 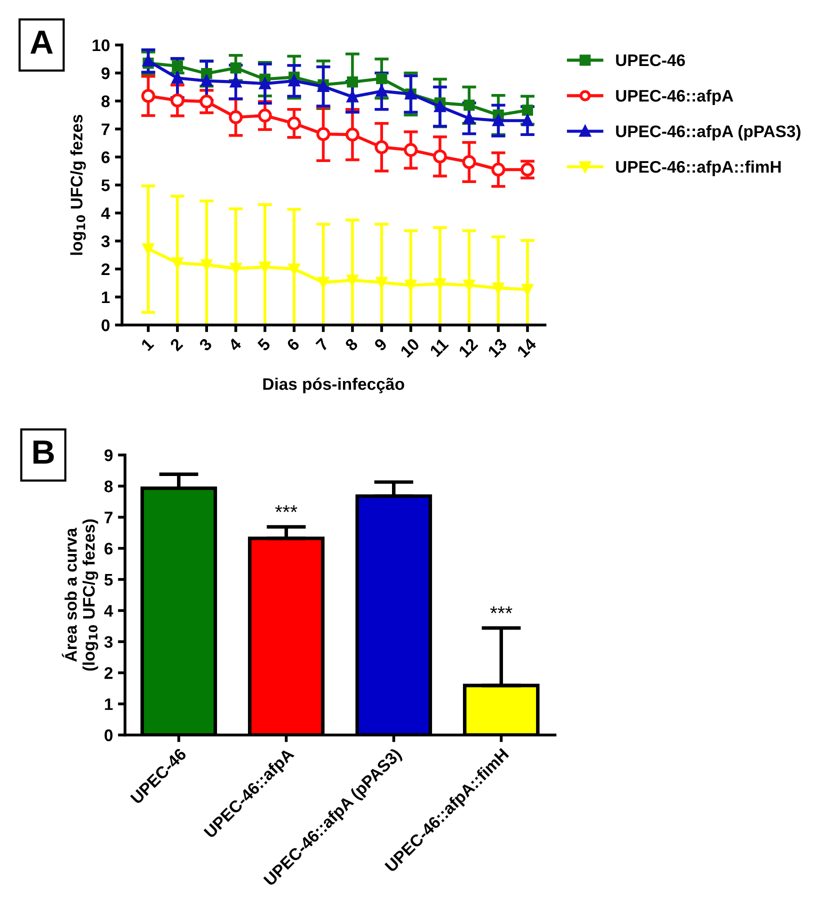 What do you see at coordinates (235, 344) in the screenshot?
I see `x-tick-label: 4` at bounding box center [235, 344].